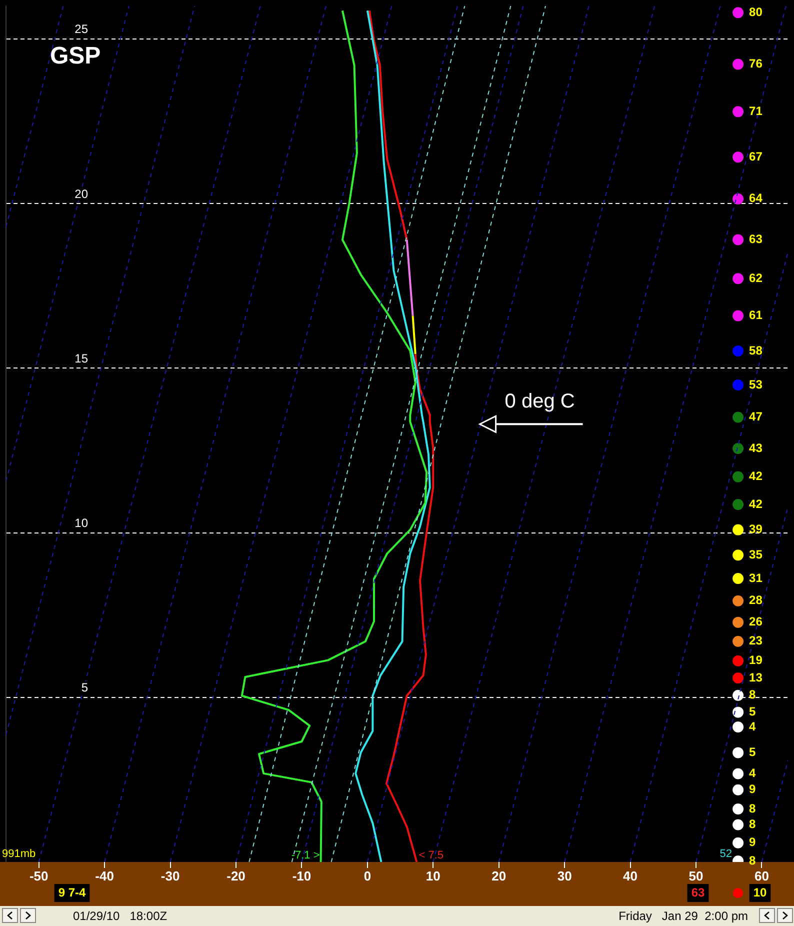  I want to click on y-tick-label: 5, so click(84, 687).